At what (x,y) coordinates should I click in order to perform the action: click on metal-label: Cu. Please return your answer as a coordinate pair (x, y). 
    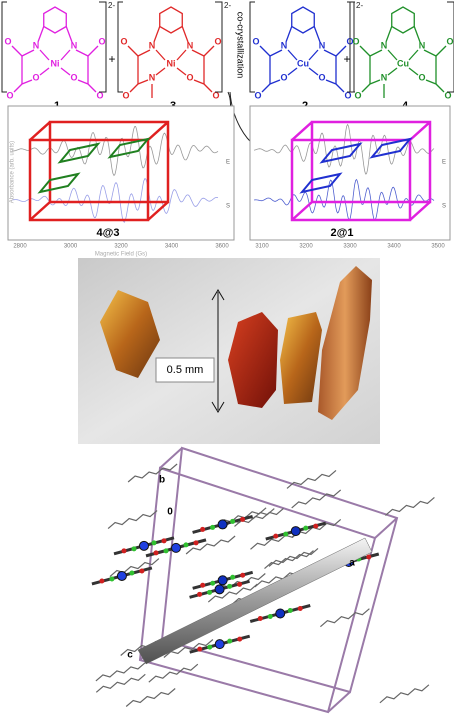
    Looking at the image, I should click on (403, 63).